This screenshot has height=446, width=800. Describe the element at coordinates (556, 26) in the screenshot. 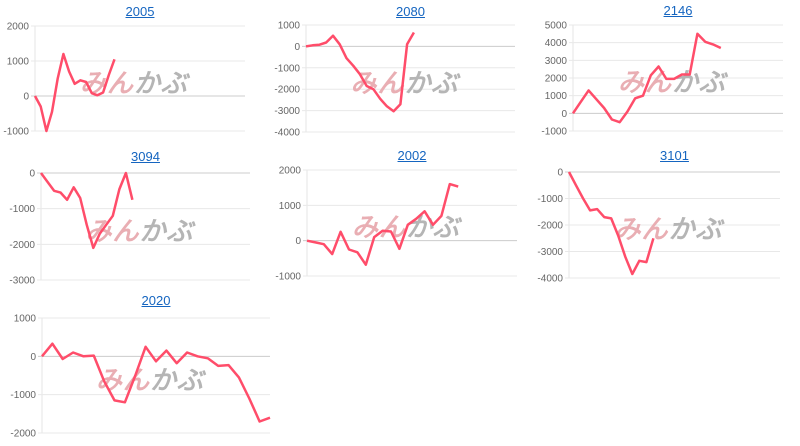

I see `y-tick-label: 5000` at that location.